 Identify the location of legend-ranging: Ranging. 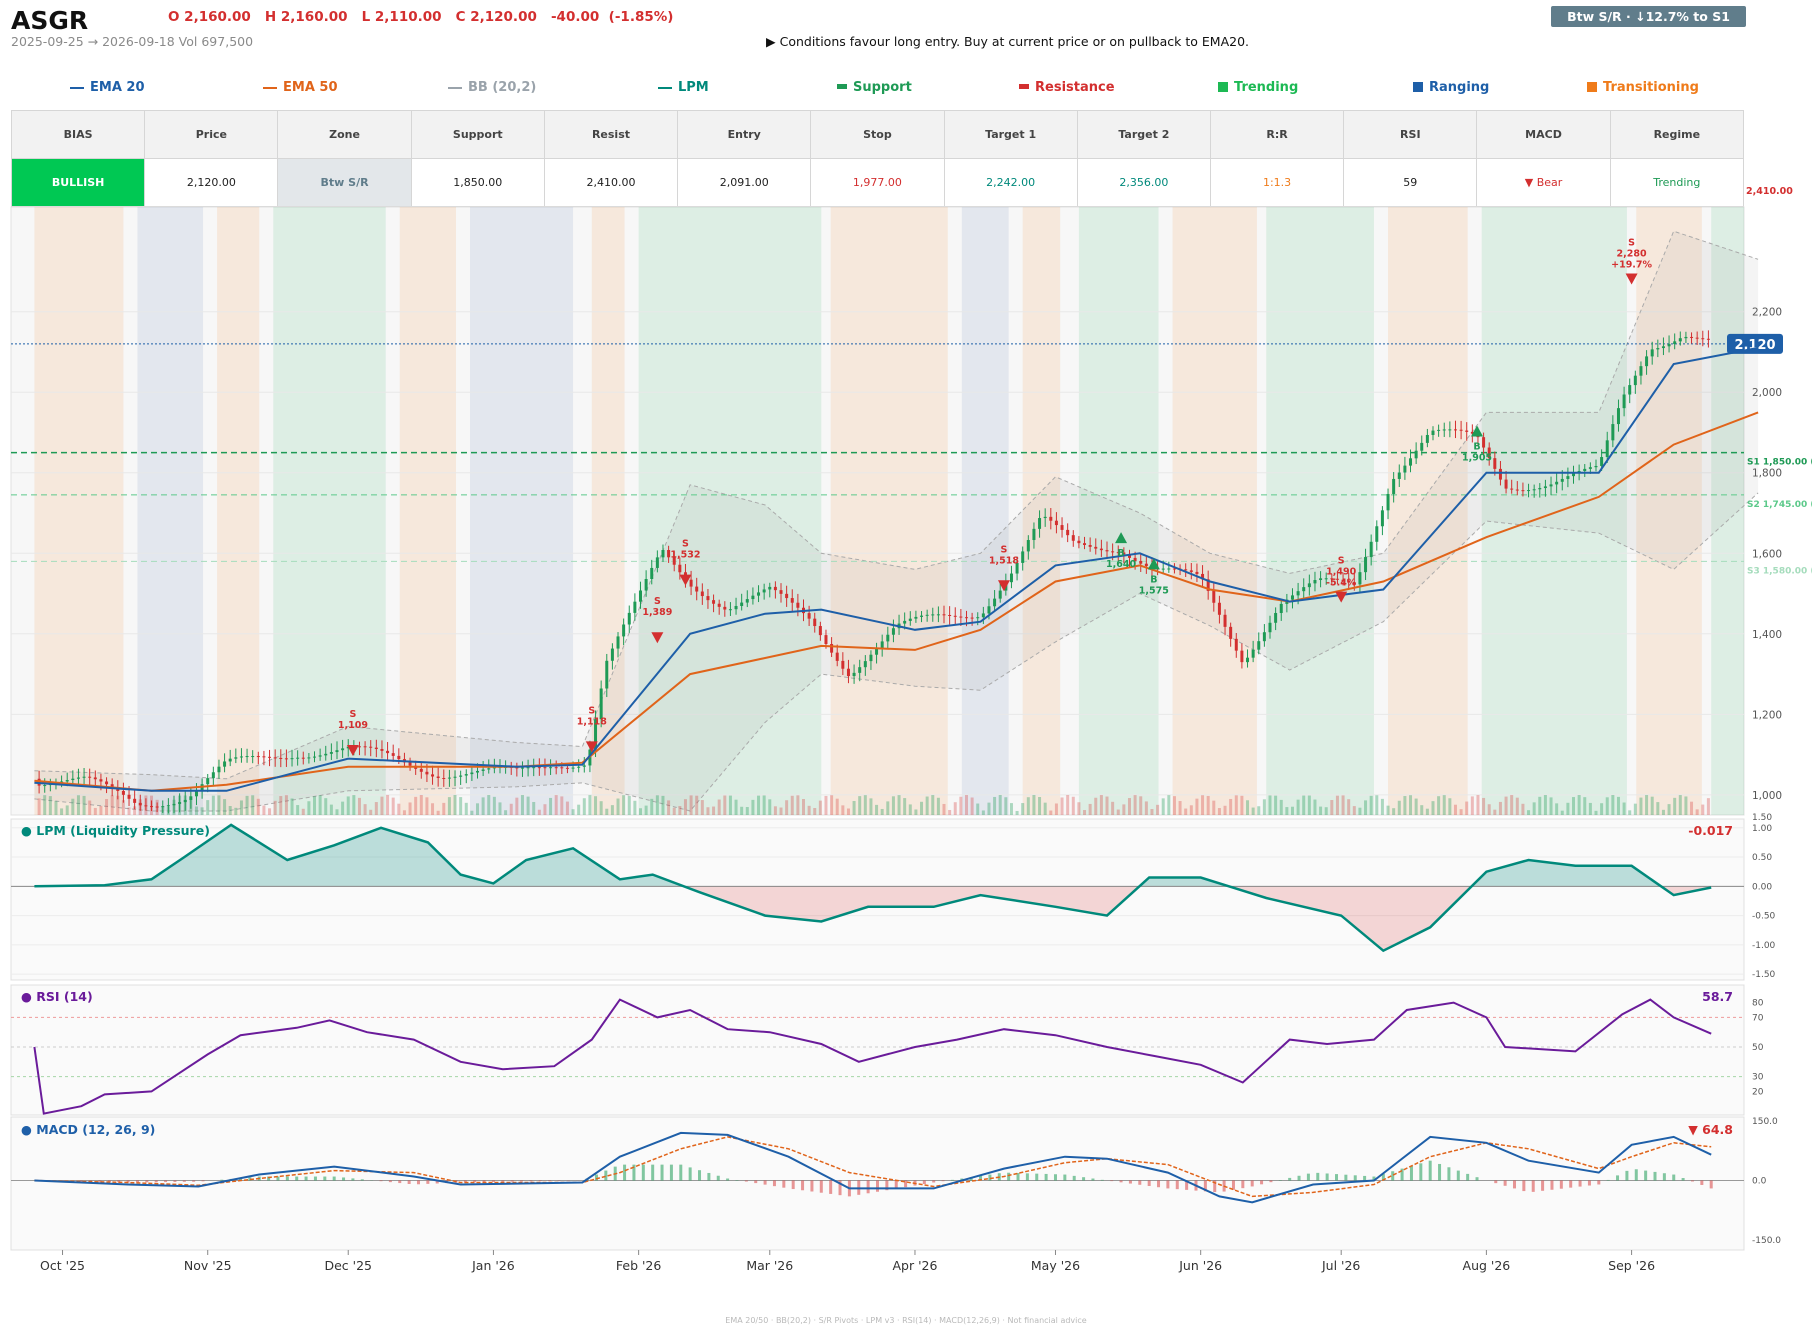
(1451, 87).